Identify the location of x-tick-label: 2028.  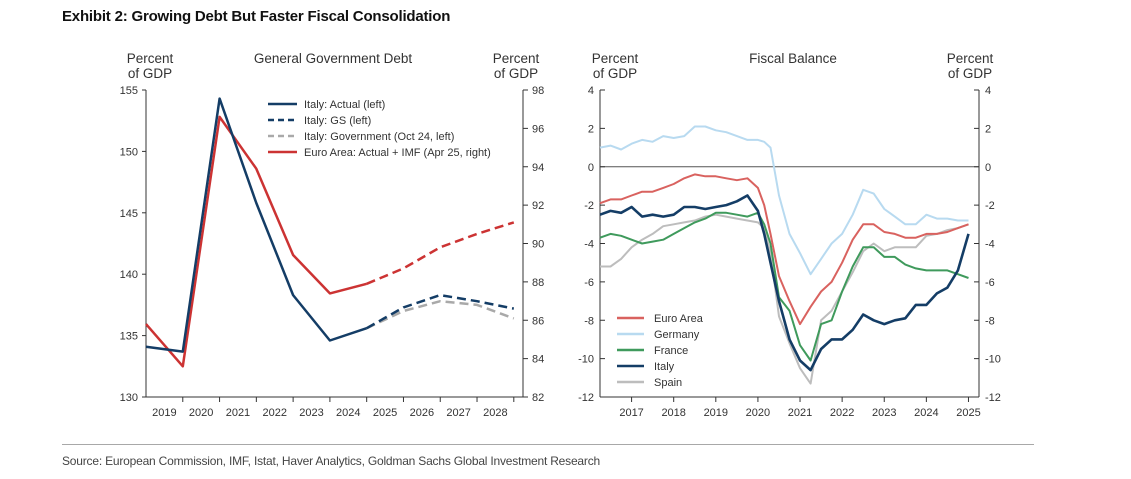
(495, 413).